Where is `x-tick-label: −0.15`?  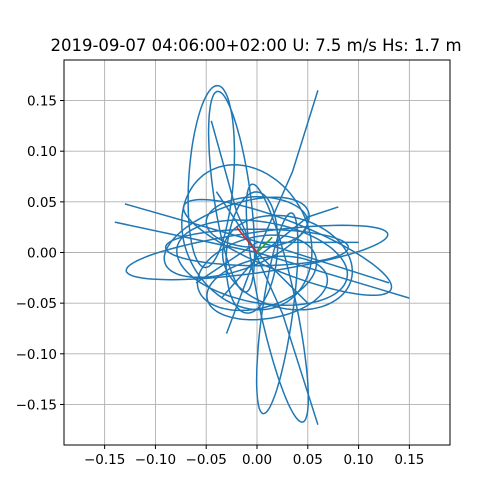 x-tick-label: −0.15 is located at coordinates (104, 460).